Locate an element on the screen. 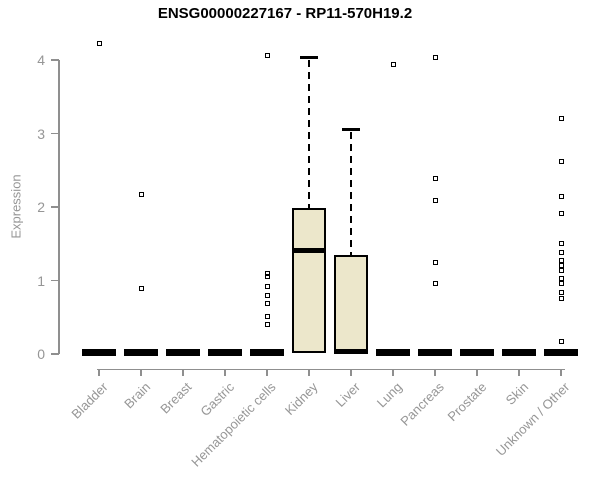 This screenshot has height=500, width=600. x-tick-label: Bladder is located at coordinates (89, 400).